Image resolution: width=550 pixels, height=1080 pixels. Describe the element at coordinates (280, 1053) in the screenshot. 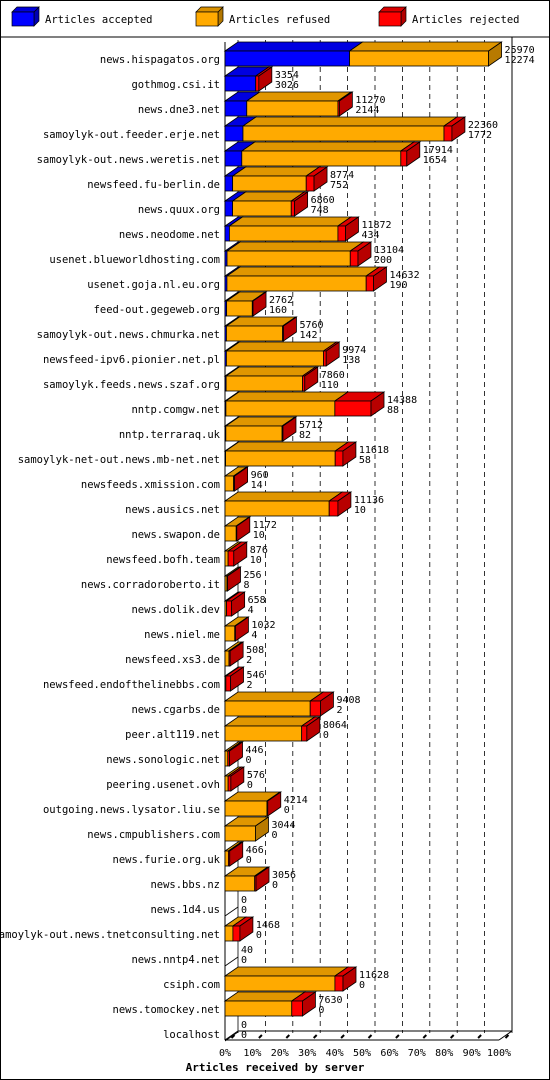

I see `x-tick-label: 20%` at that location.